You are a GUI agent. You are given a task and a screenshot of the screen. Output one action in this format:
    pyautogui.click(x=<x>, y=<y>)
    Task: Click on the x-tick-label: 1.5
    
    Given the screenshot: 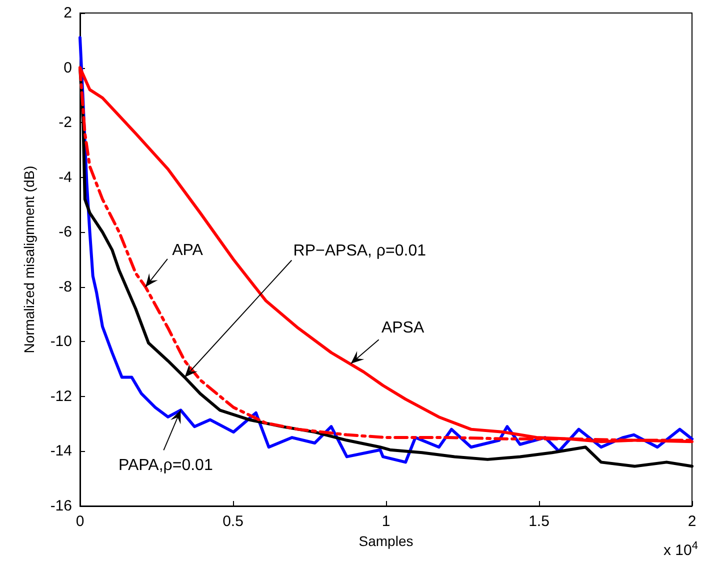 What is the action you would take?
    pyautogui.click(x=539, y=521)
    